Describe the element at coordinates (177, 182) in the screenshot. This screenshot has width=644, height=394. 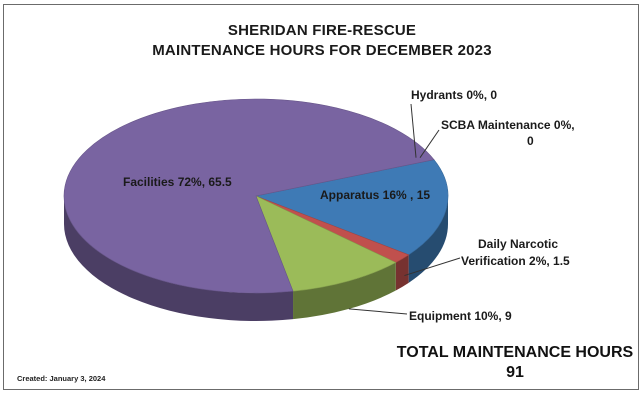
I see `slice-label-facilities: Facilities 72%, 65.5` at that location.